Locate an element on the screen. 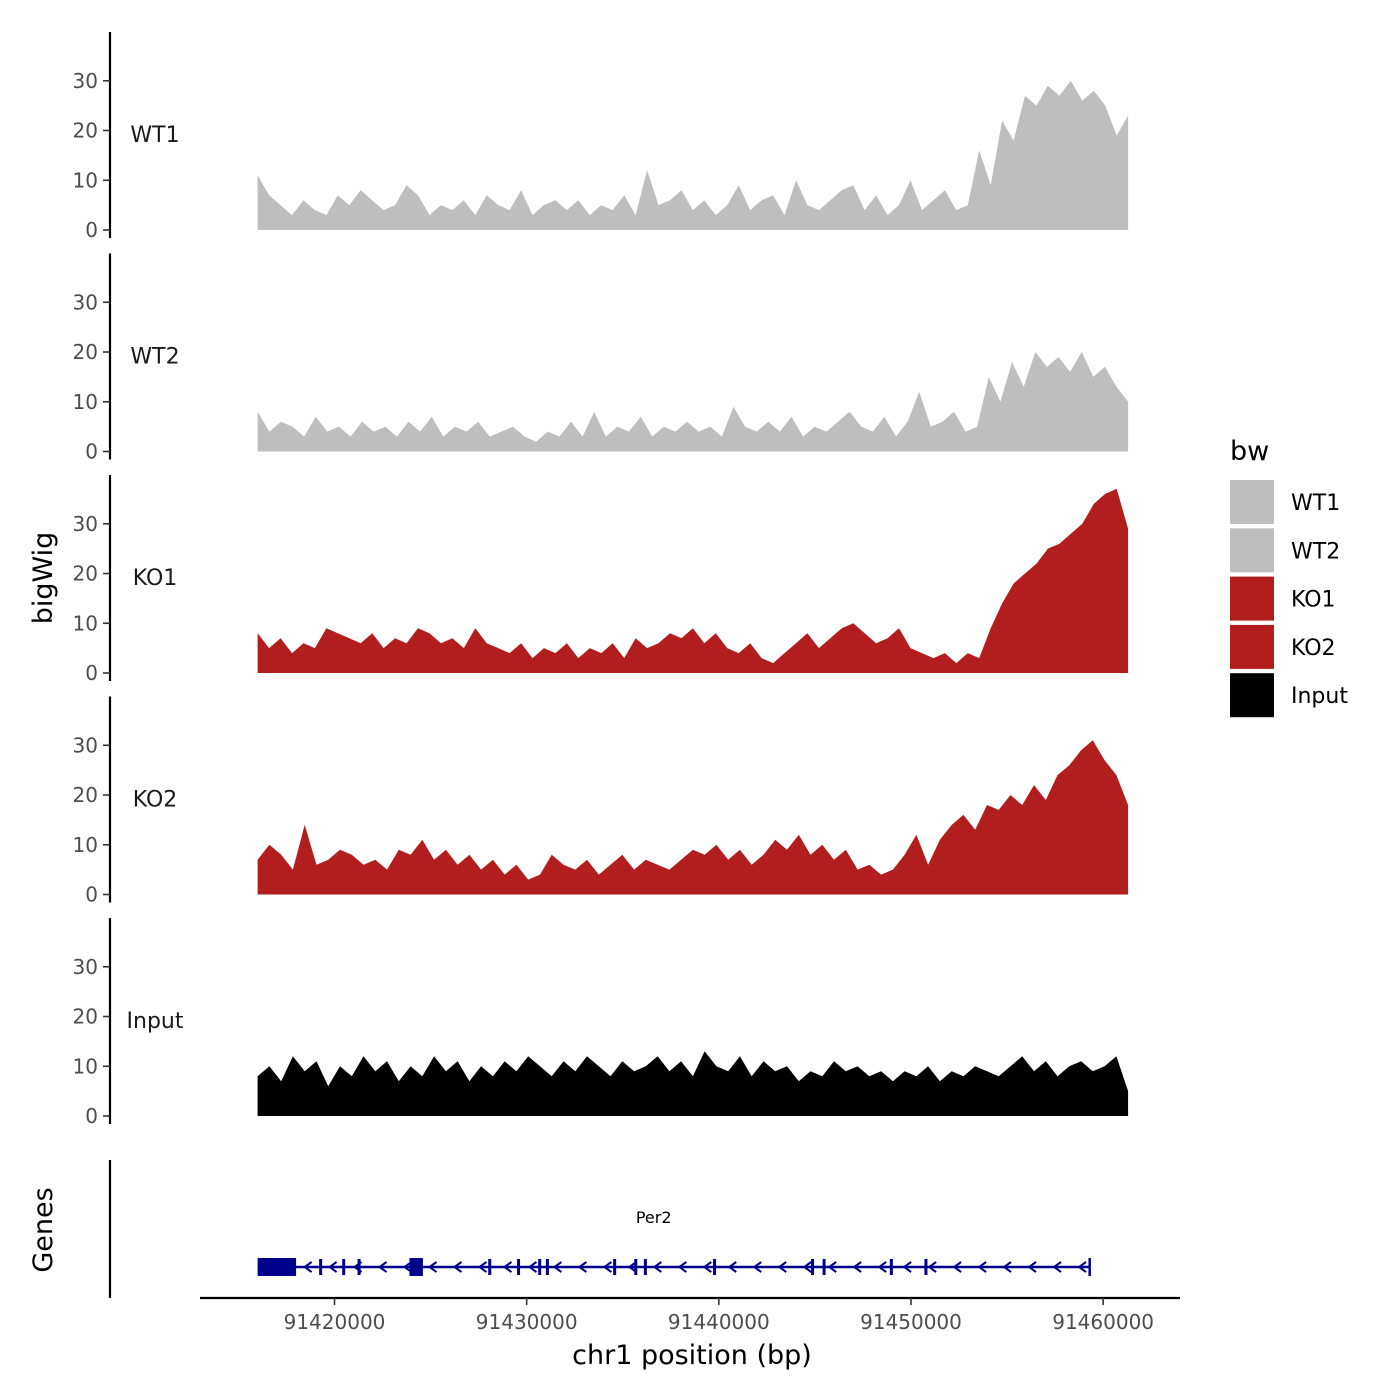  coverage-area-wt2 is located at coordinates (693, 402).